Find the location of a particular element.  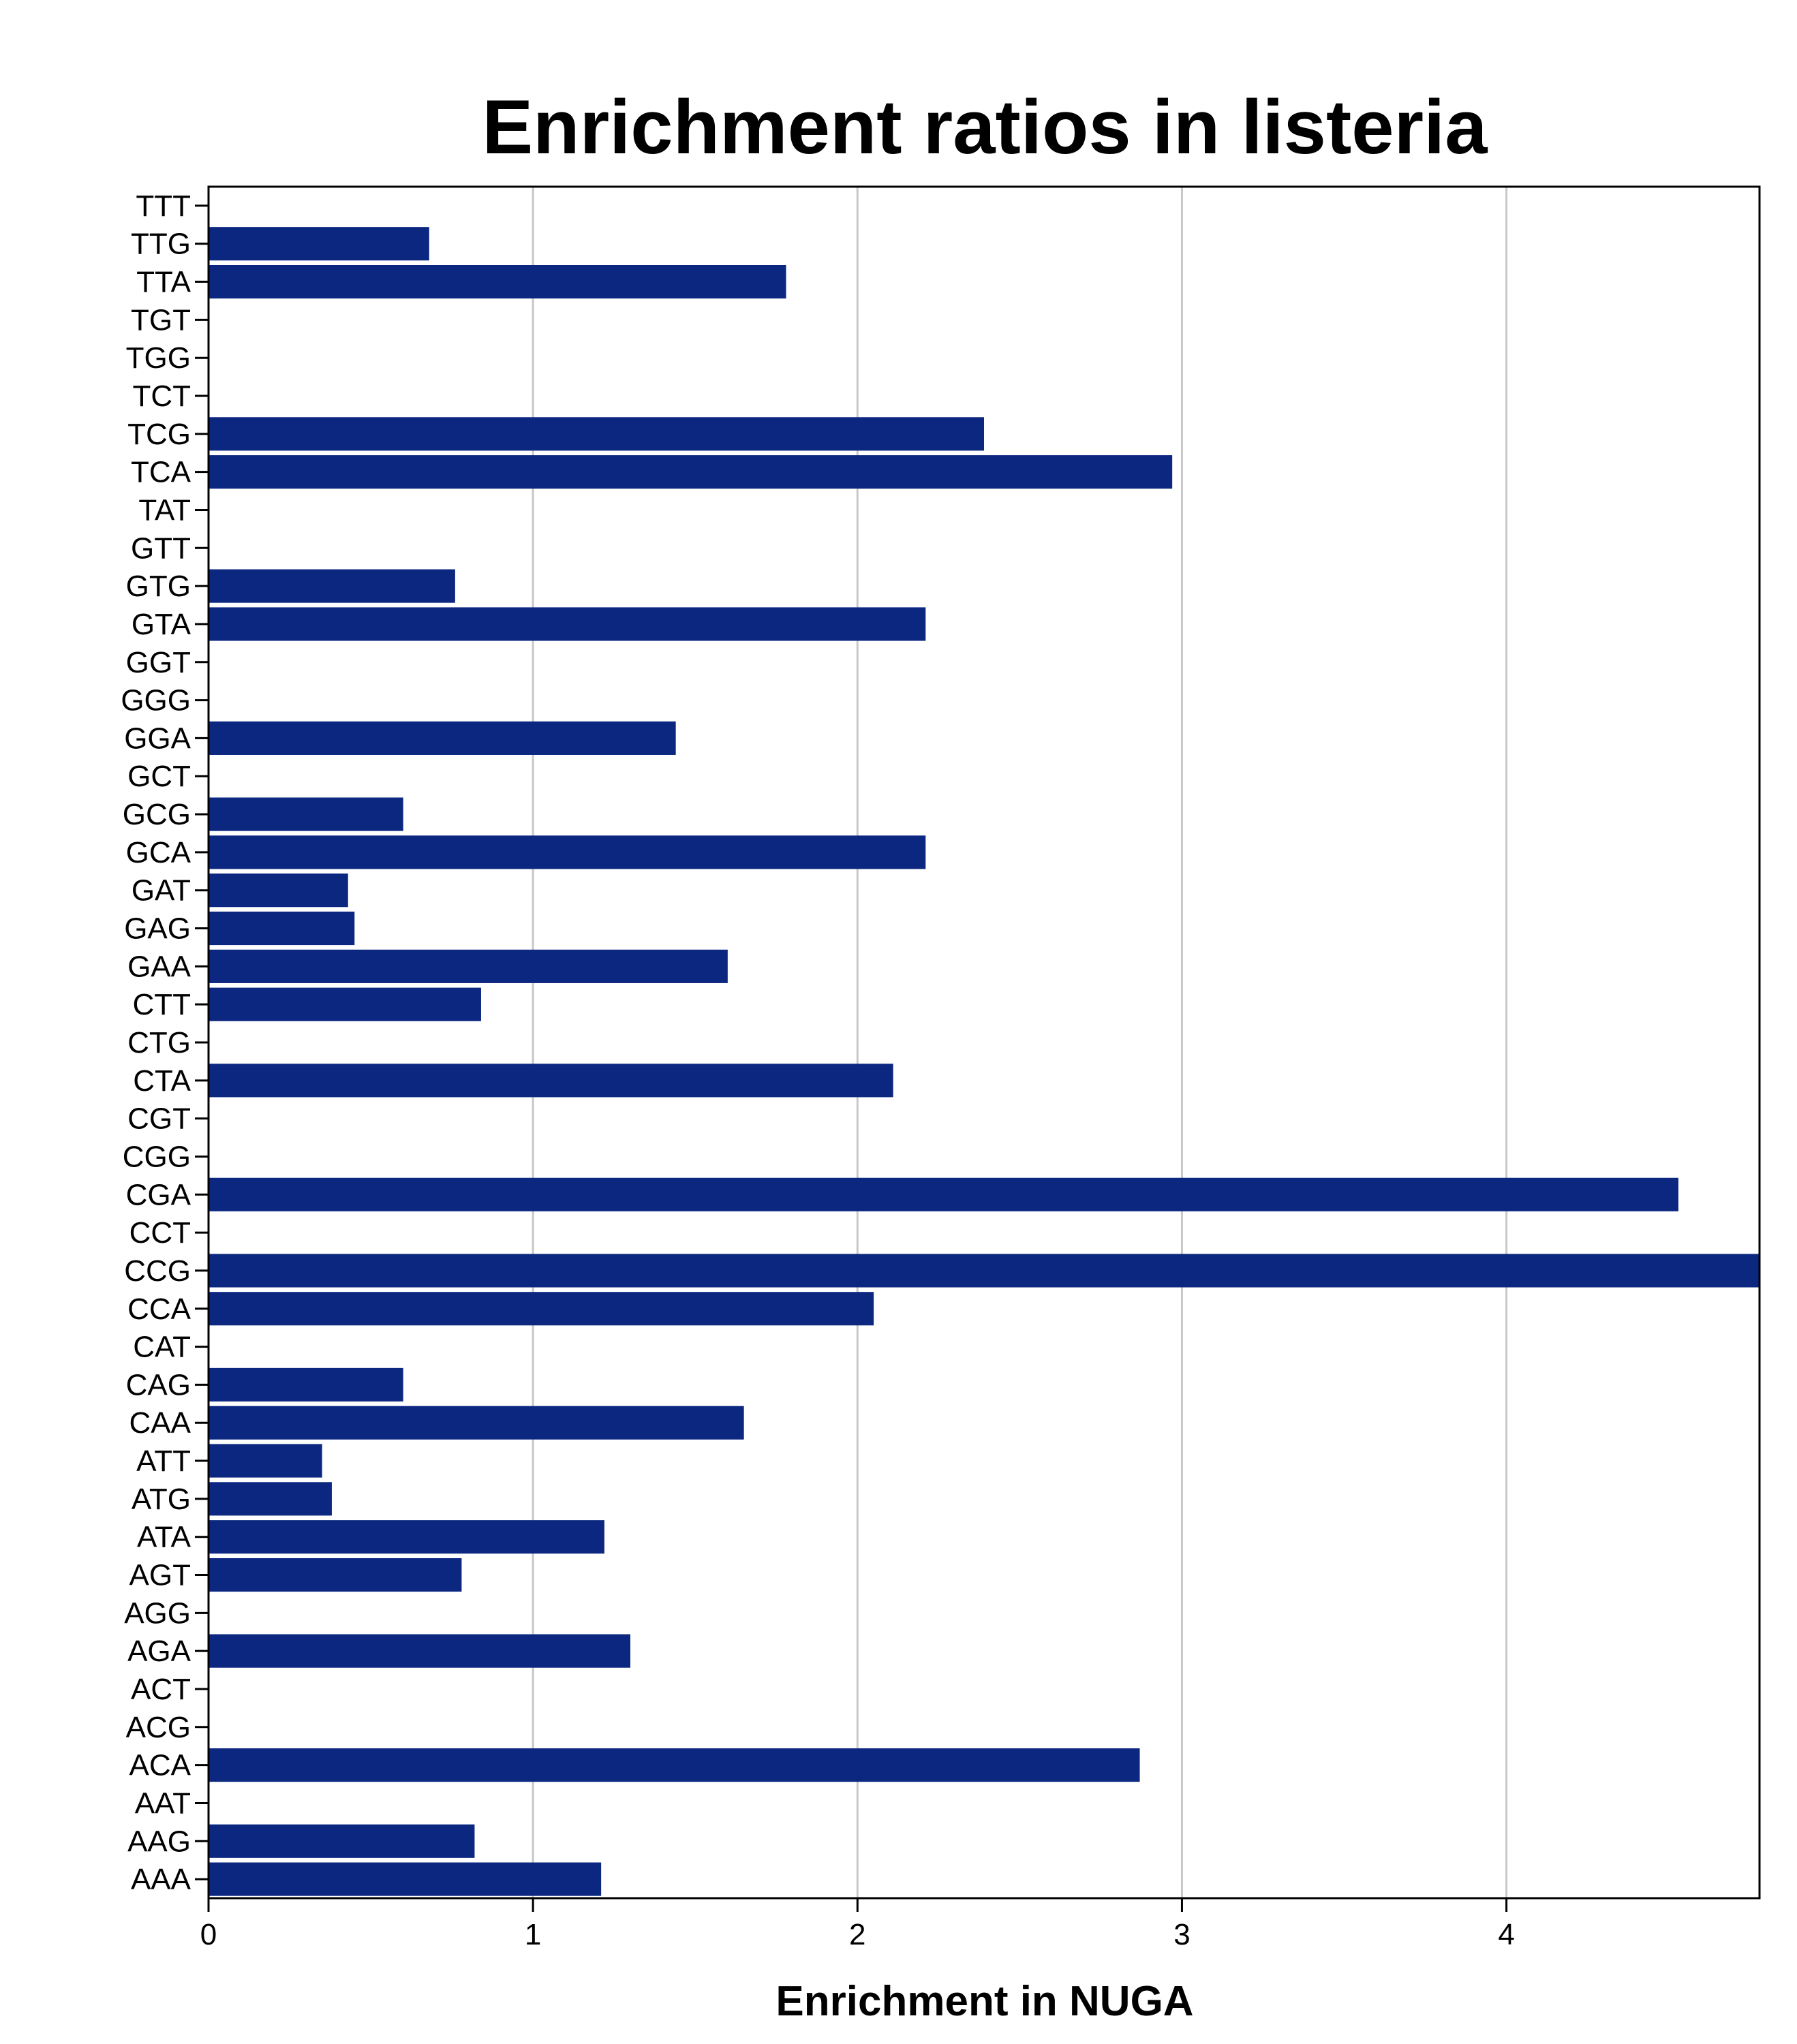

y-tick-label: GAT is located at coordinates (161, 891).